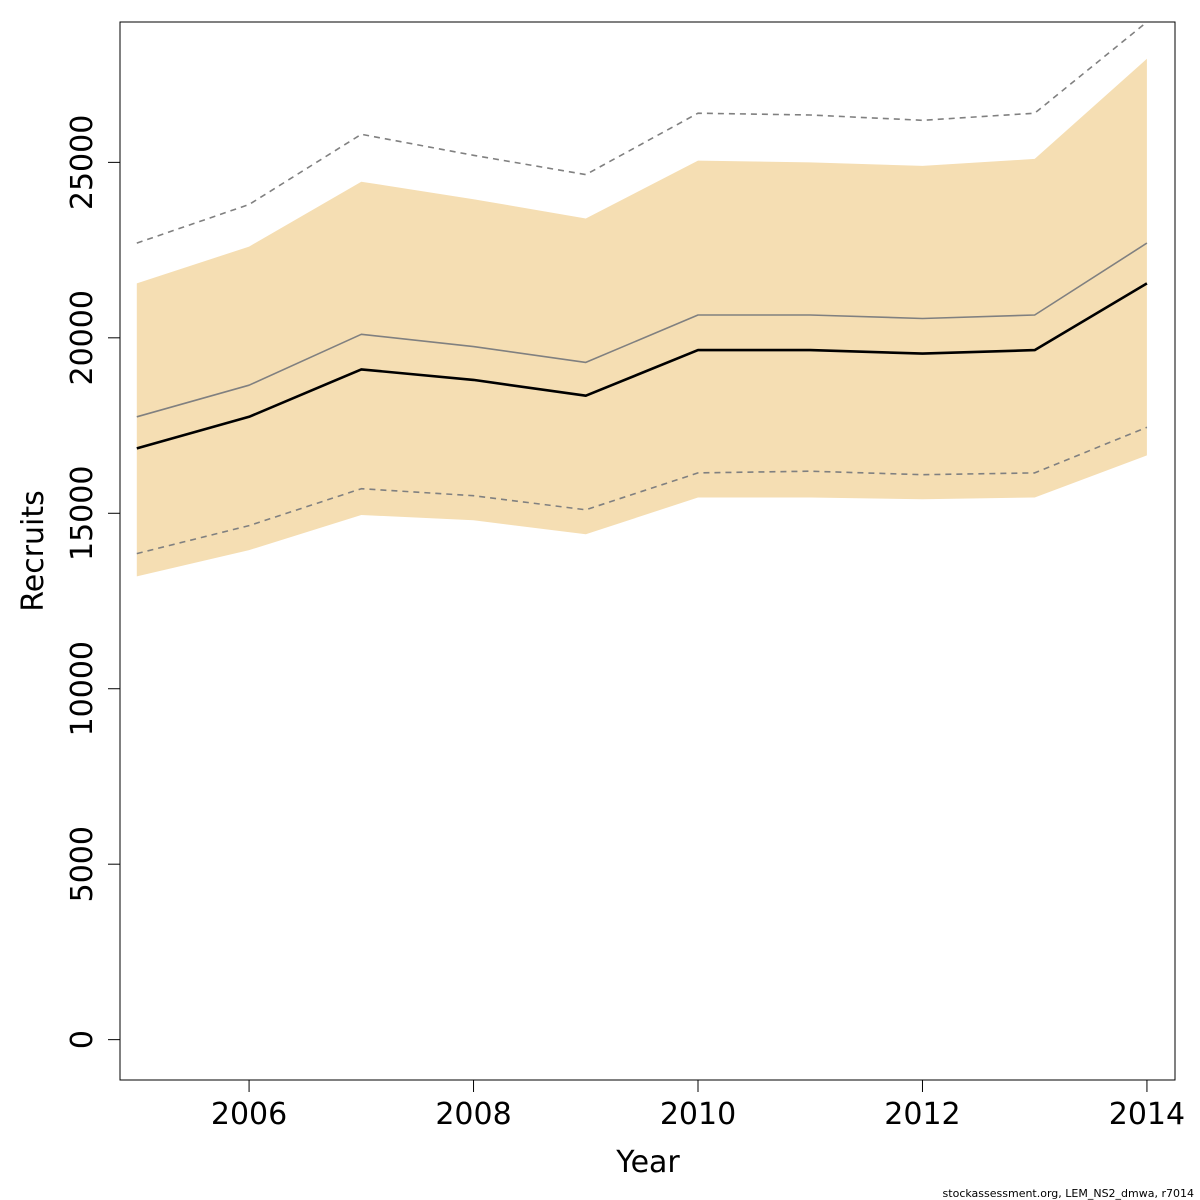 The width and height of the screenshot is (1200, 1200). I want to click on x-tick-label: 2014, so click(1147, 1114).